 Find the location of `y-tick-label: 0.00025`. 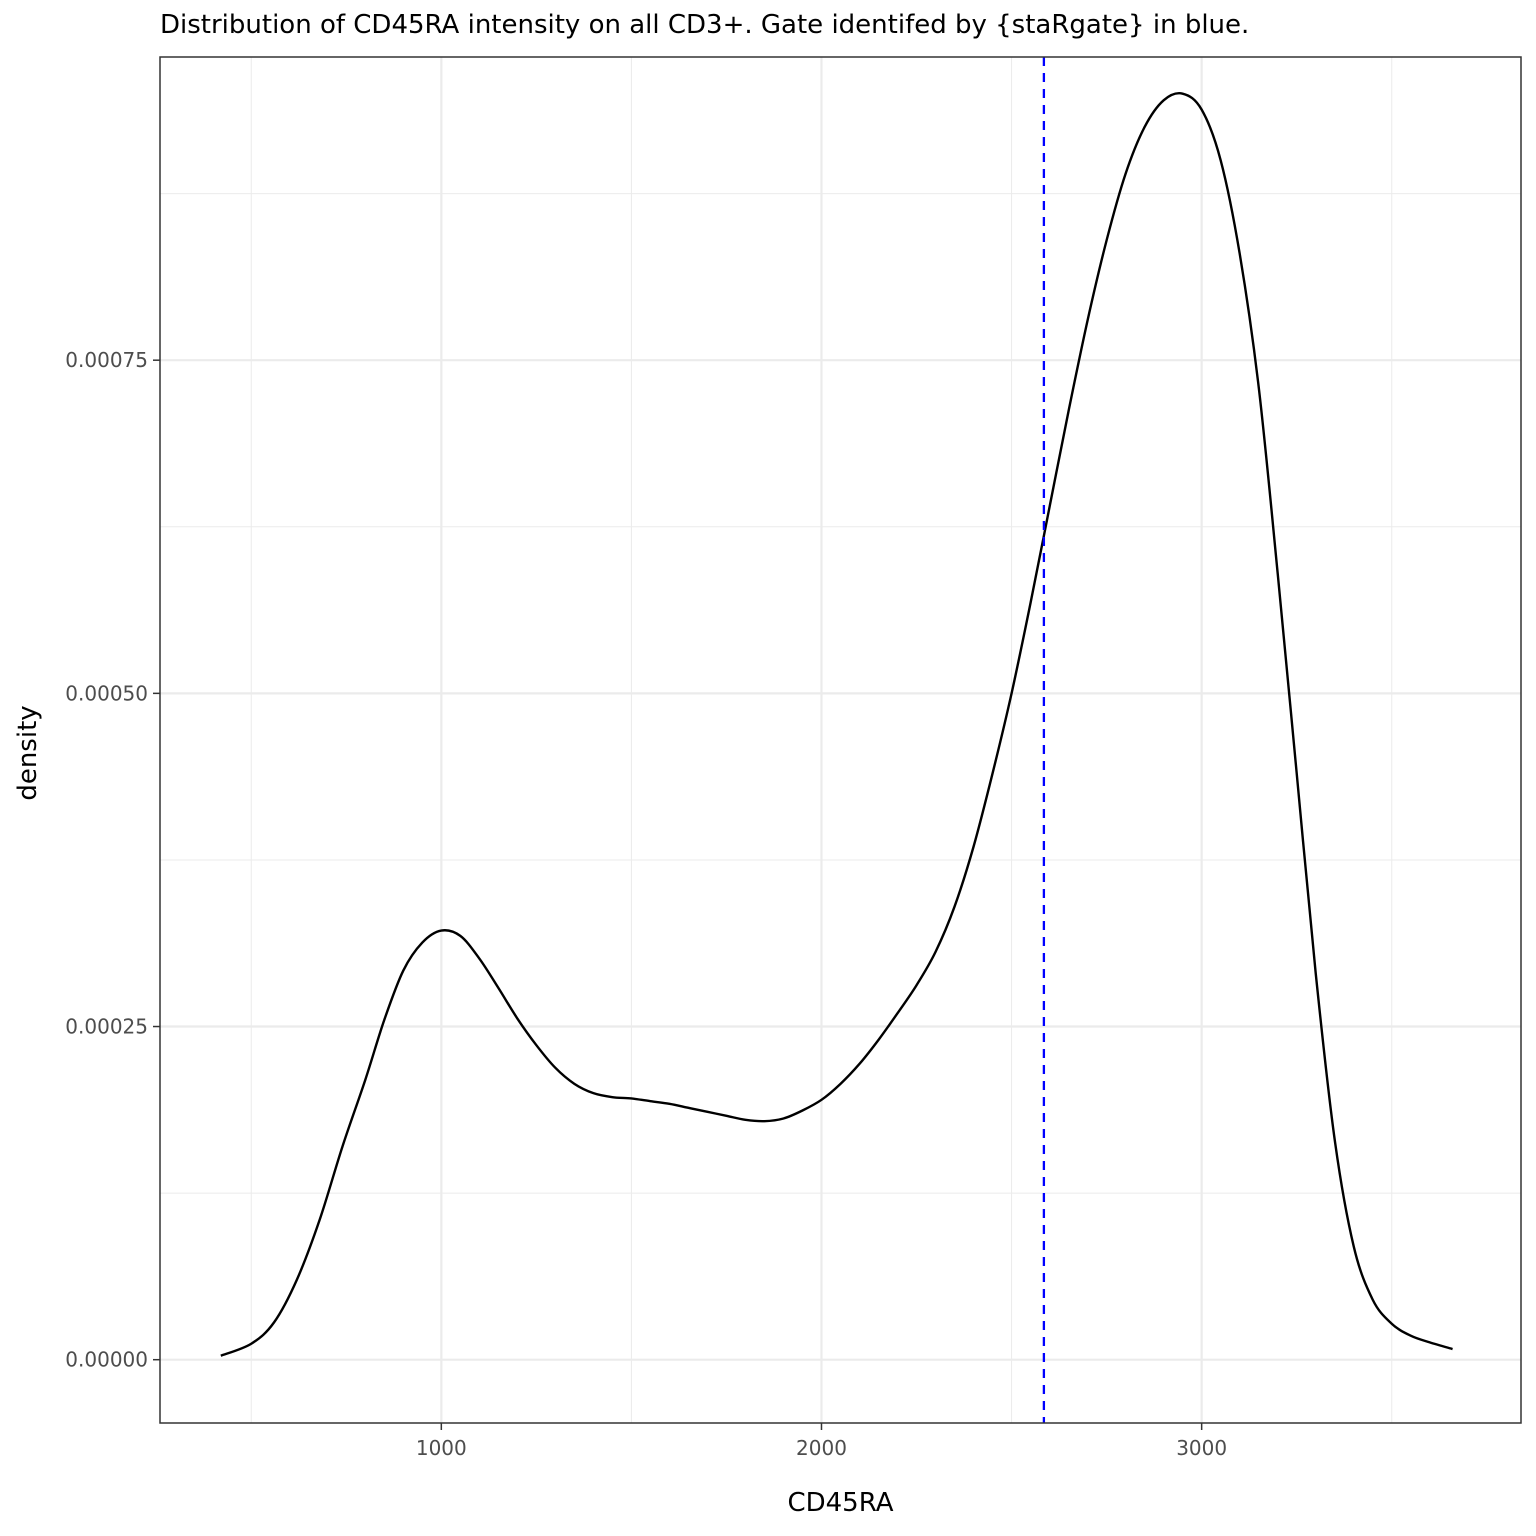

y-tick-label: 0.00025 is located at coordinates (106, 1027).